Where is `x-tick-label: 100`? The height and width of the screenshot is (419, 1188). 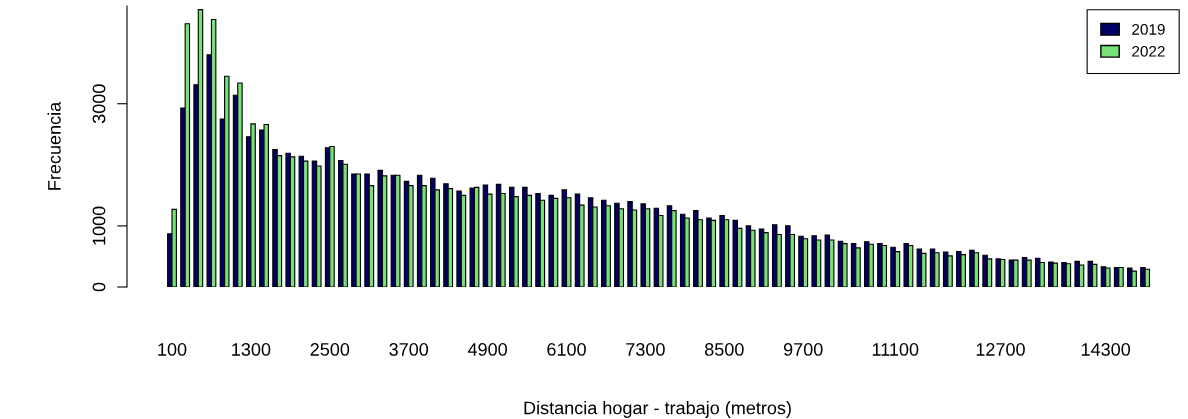
x-tick-label: 100 is located at coordinates (172, 349).